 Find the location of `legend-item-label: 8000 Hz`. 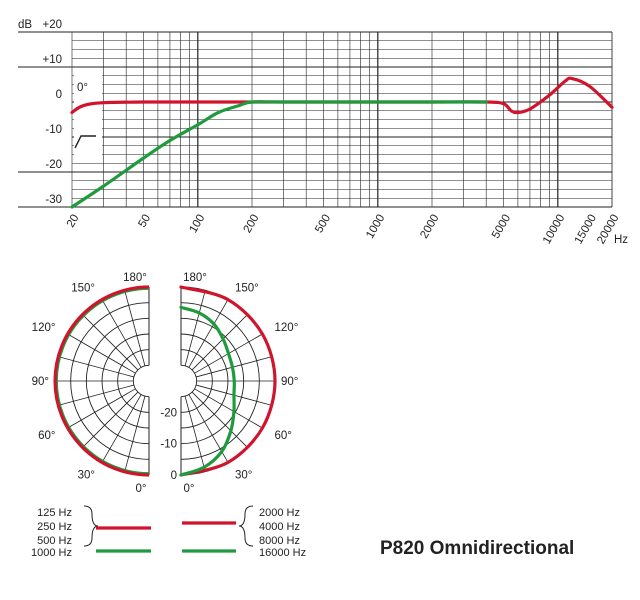

legend-item-label: 8000 Hz is located at coordinates (279, 541).